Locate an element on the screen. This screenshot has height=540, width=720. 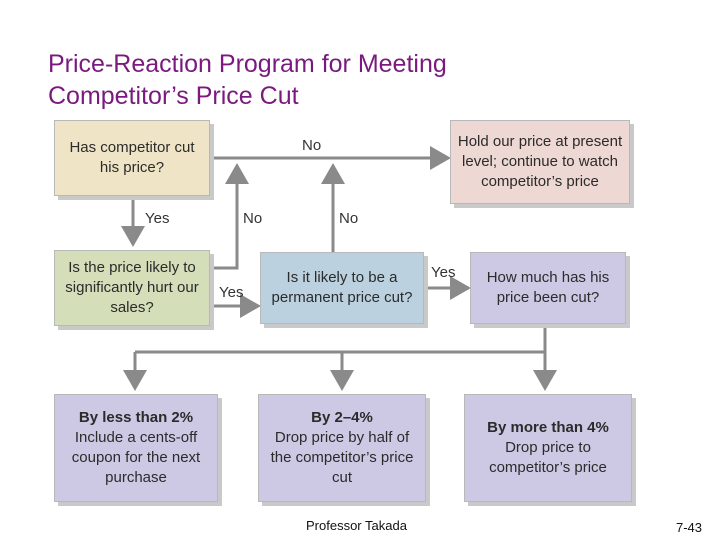
box-has-competitor-cut: Has competitor cut his price? is located at coordinates (132, 158).